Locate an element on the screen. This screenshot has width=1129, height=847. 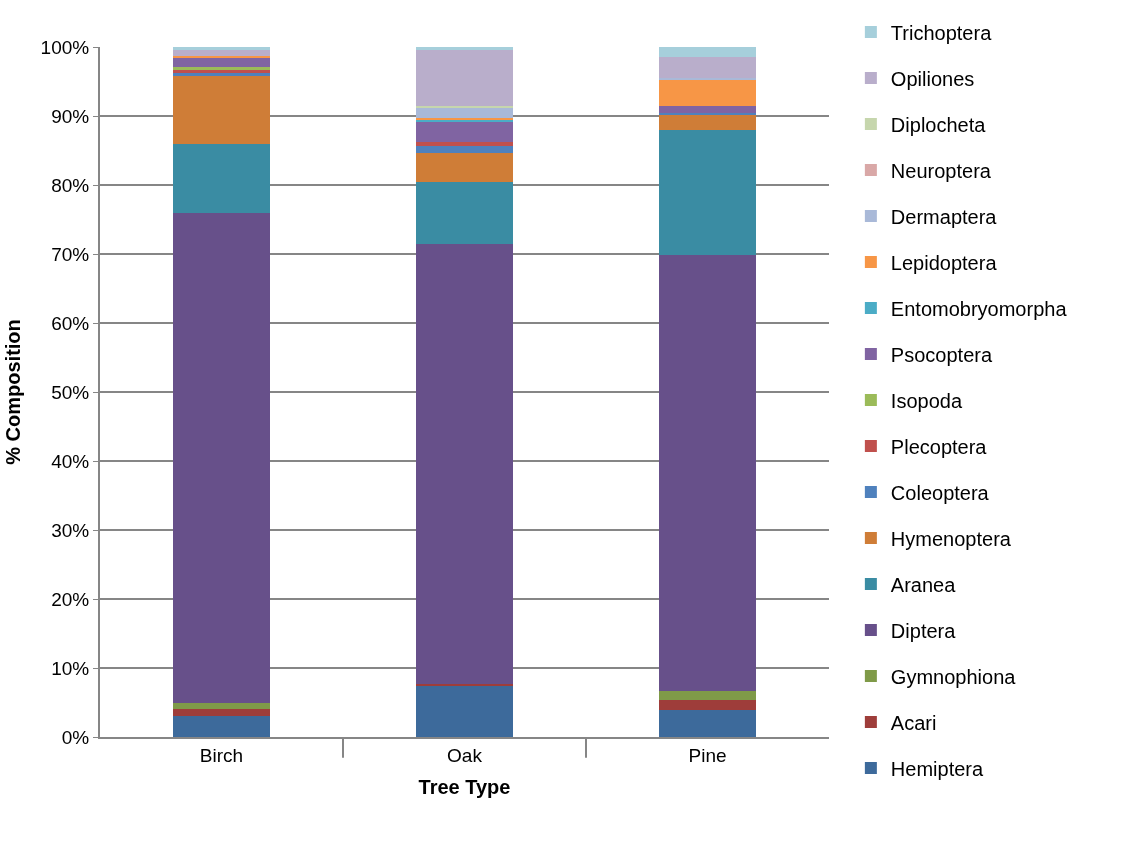
legend-label: Acari is located at coordinates (913, 722).